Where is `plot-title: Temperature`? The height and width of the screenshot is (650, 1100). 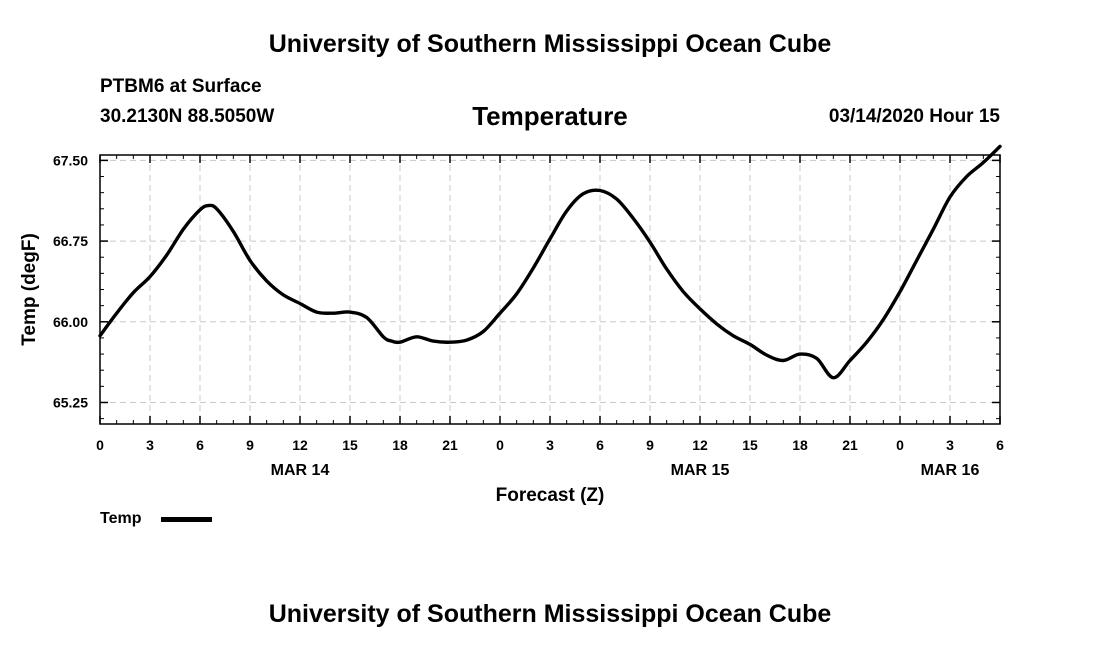
plot-title: Temperature is located at coordinates (550, 116).